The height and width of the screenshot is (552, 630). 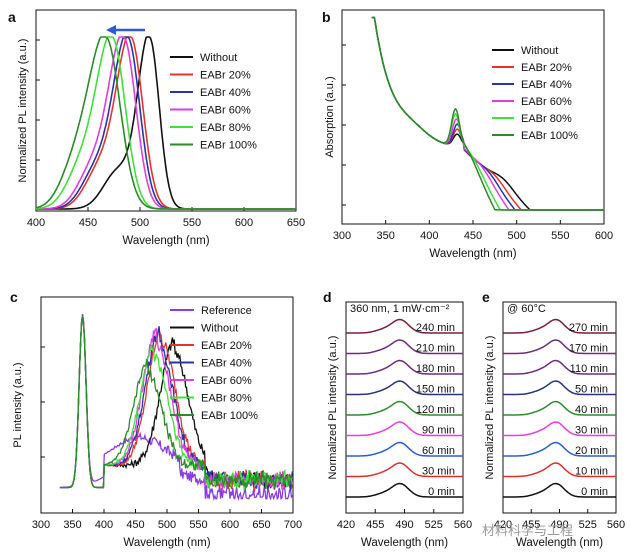 I want to click on panel-letter-e: e, so click(x=486, y=297).